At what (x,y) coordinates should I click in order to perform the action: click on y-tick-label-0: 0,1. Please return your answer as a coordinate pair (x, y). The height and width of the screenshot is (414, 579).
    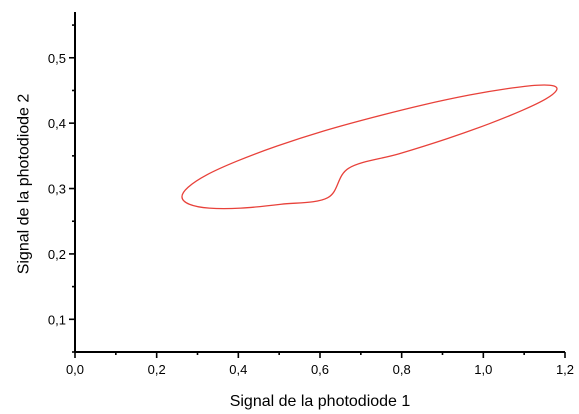
    Looking at the image, I should click on (57, 319).